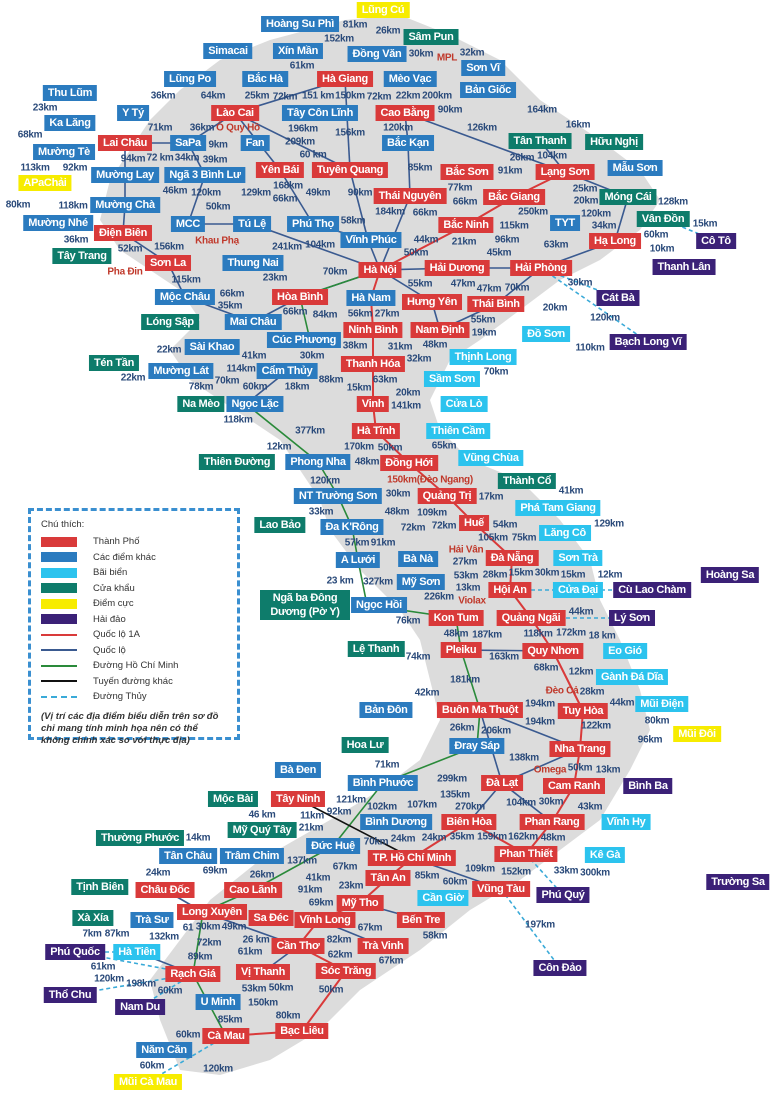  I want to click on place-border: Xà Xía, so click(93, 918).